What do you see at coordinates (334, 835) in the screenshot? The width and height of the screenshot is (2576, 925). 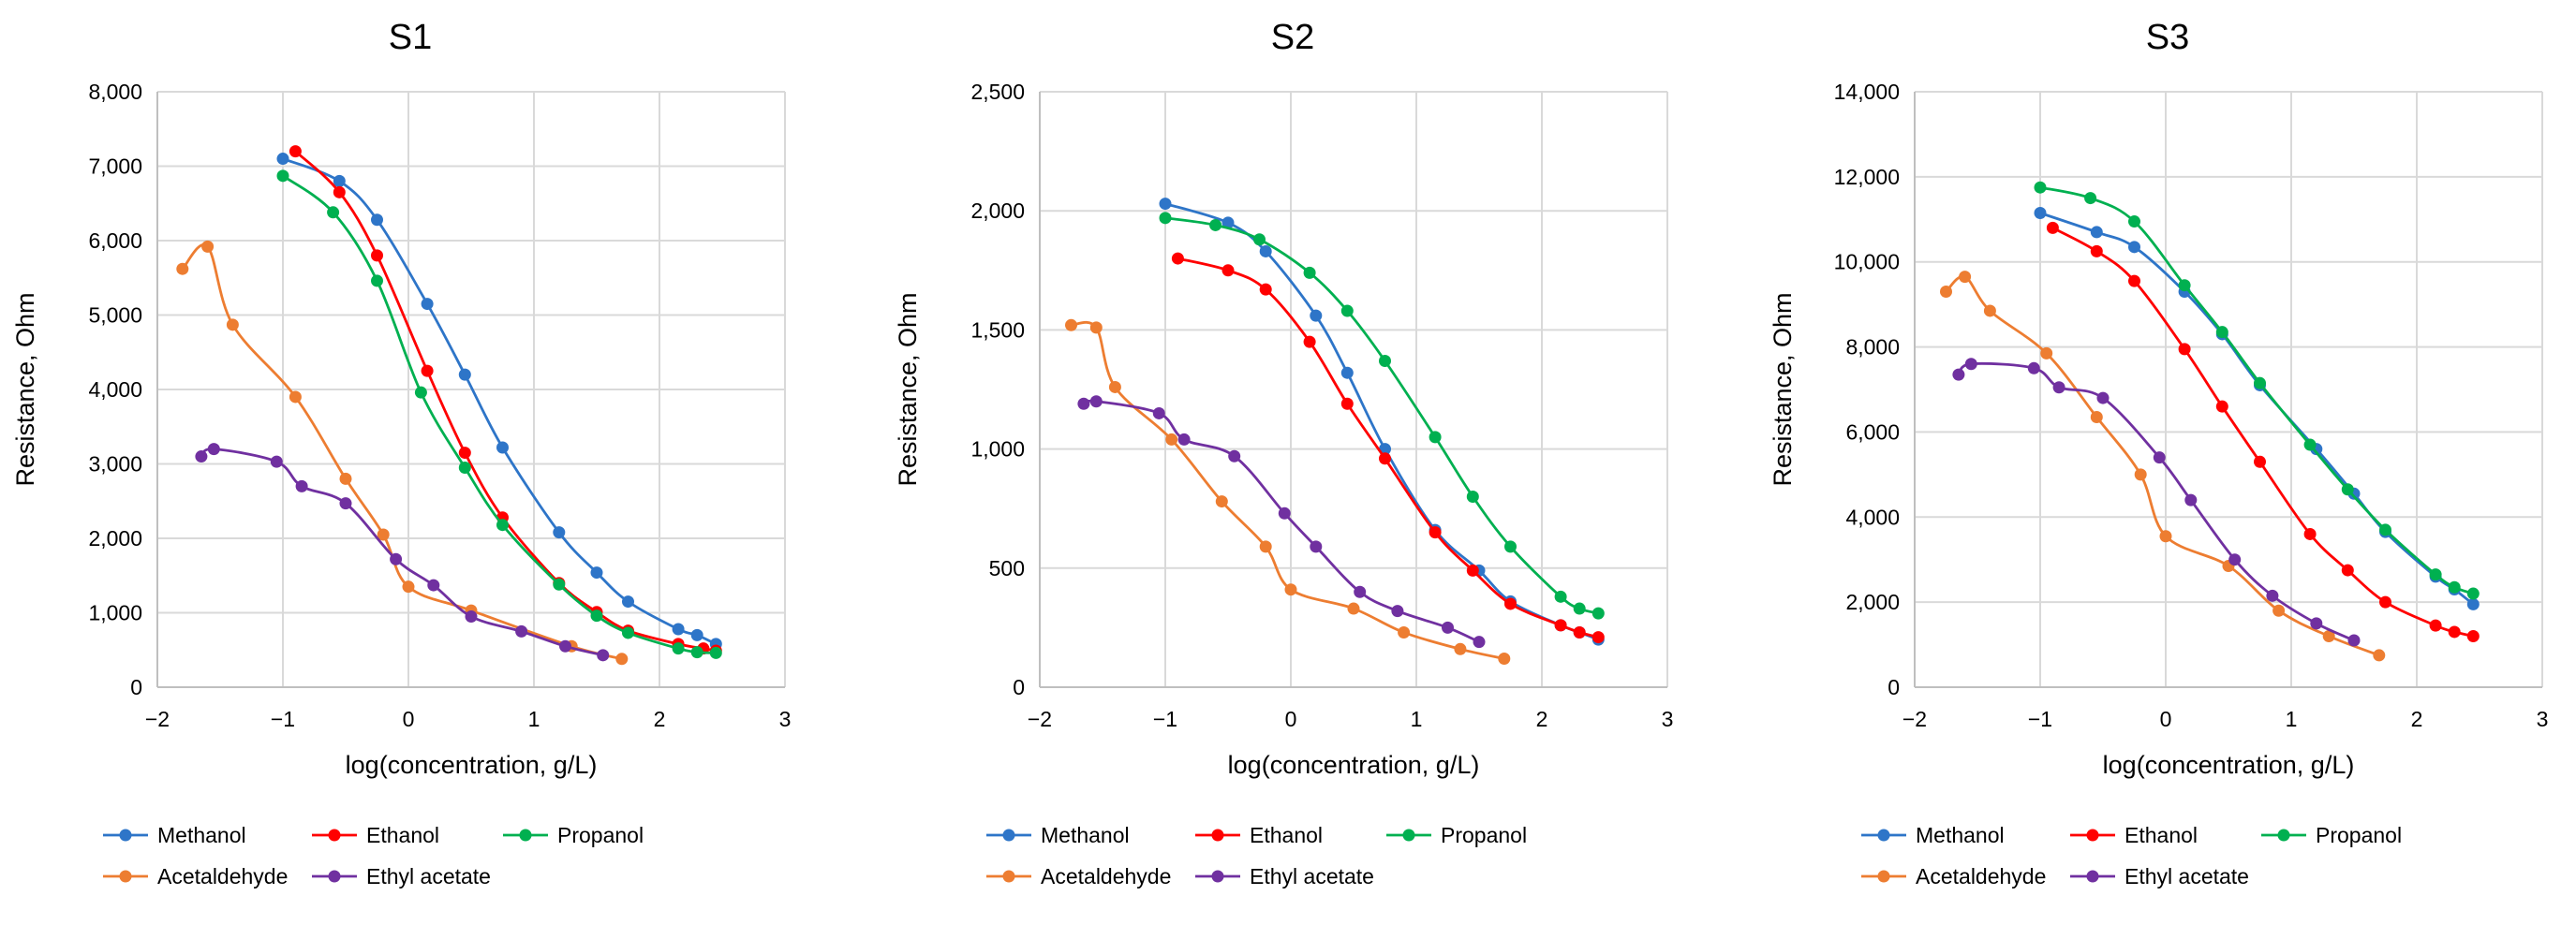 I see `legend-swatch-marker-ethanol` at bounding box center [334, 835].